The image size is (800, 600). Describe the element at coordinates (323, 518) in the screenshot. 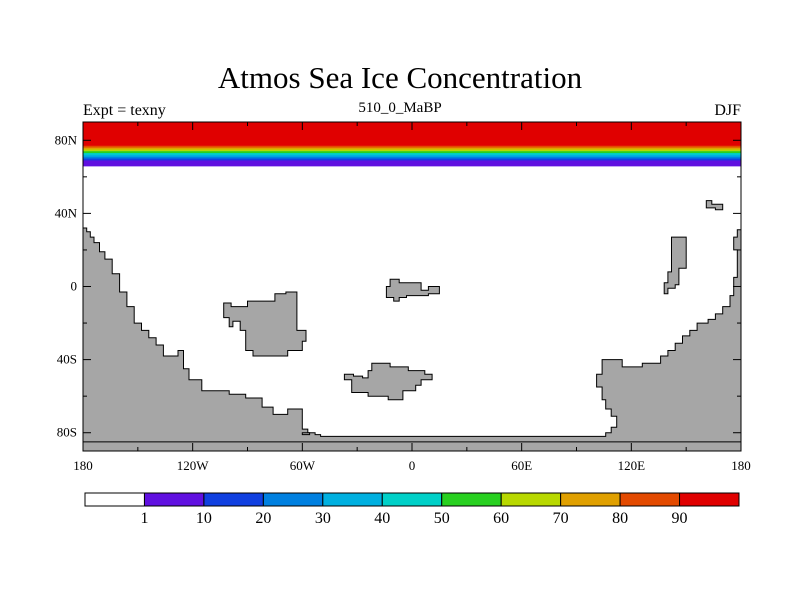

I see `colorbar-label: 30` at that location.